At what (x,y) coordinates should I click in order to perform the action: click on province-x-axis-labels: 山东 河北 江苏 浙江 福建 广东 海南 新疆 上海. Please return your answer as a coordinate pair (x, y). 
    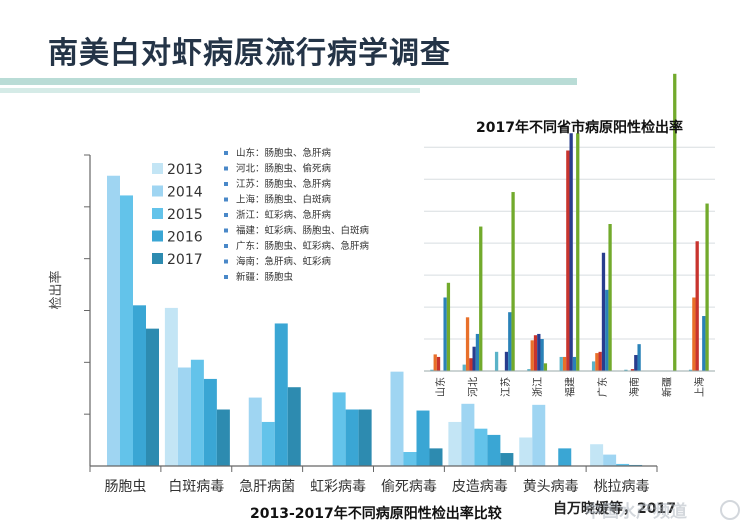
    Looking at the image, I should click on (570, 387).